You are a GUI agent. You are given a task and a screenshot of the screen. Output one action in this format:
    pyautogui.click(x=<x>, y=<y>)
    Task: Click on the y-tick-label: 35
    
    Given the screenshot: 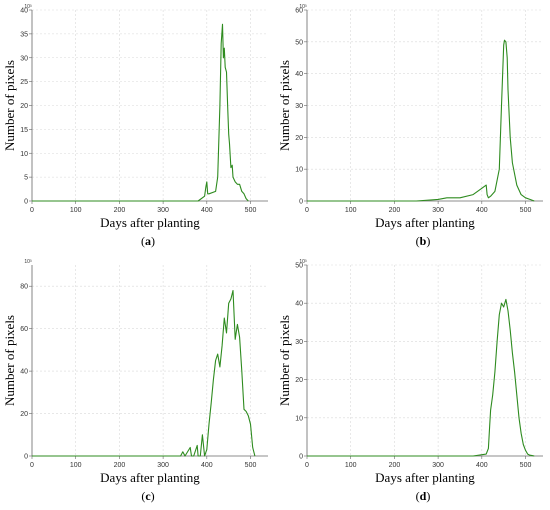 What is the action you would take?
    pyautogui.click(x=24, y=34)
    